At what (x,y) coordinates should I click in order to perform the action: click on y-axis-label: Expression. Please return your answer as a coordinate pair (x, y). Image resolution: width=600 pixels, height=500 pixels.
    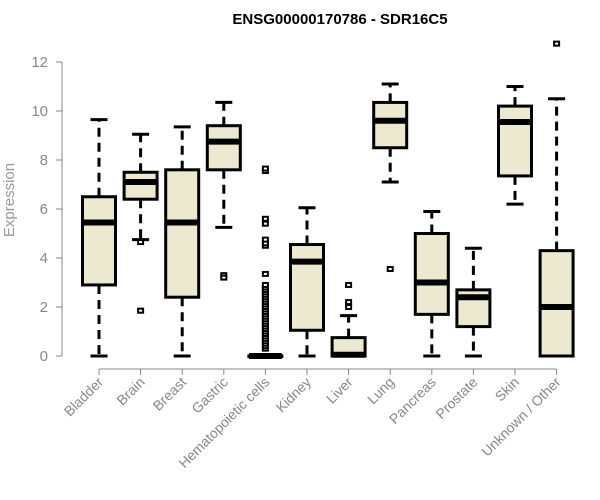
    Looking at the image, I should click on (9, 200).